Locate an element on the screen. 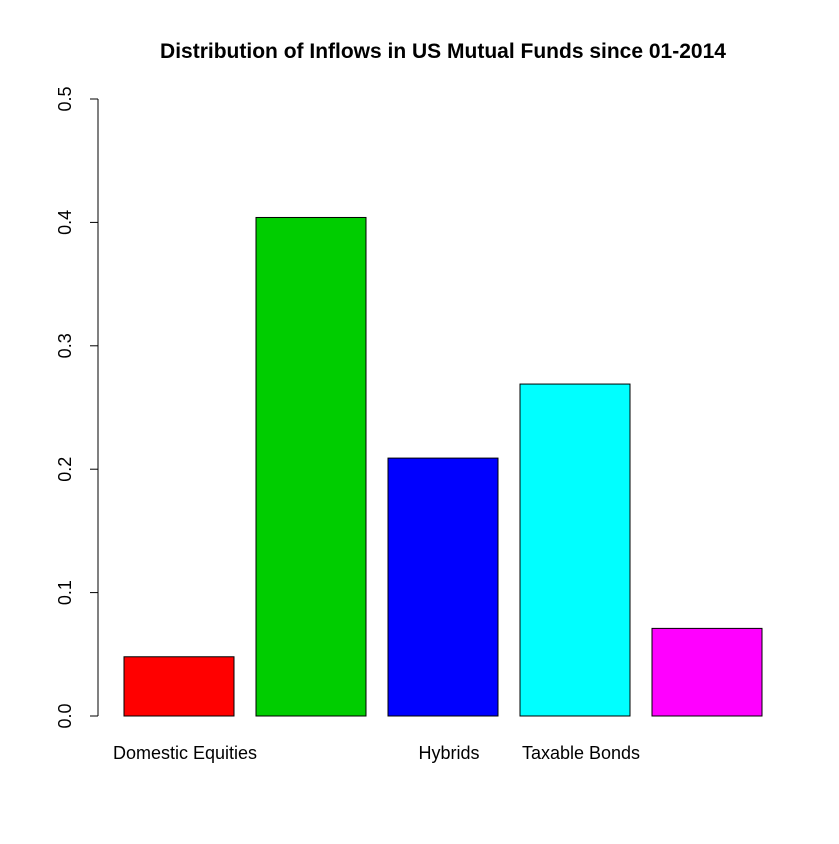 The height and width of the screenshot is (844, 839). x-axis-labels: Domestic Equities Hybrids Taxable Bonds is located at coordinates (376, 753).